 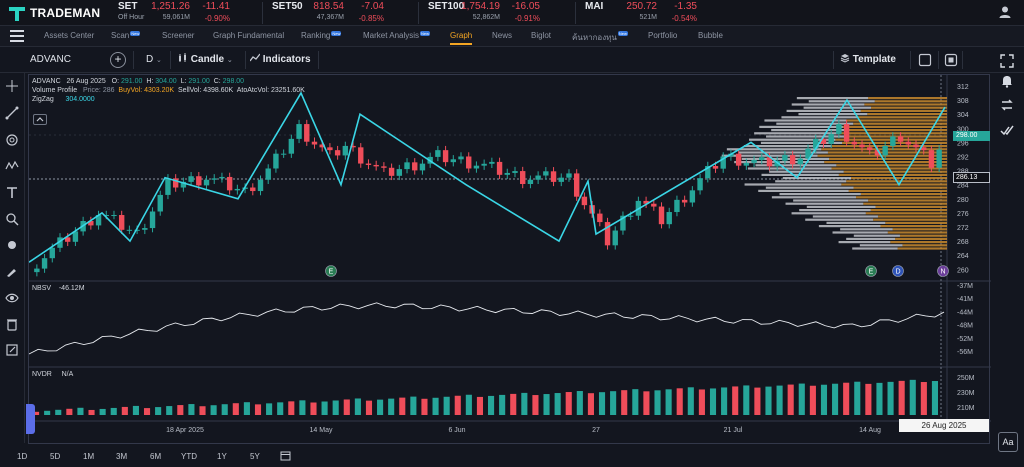 What do you see at coordinates (122, 456) in the screenshot?
I see `timeframe-3m: 3M` at bounding box center [122, 456].